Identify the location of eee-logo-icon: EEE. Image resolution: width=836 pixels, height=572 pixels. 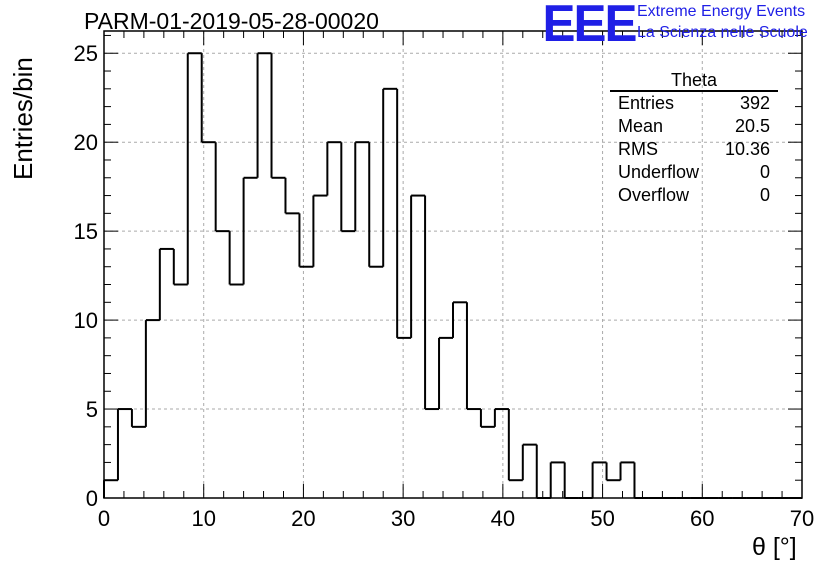
(589, 26).